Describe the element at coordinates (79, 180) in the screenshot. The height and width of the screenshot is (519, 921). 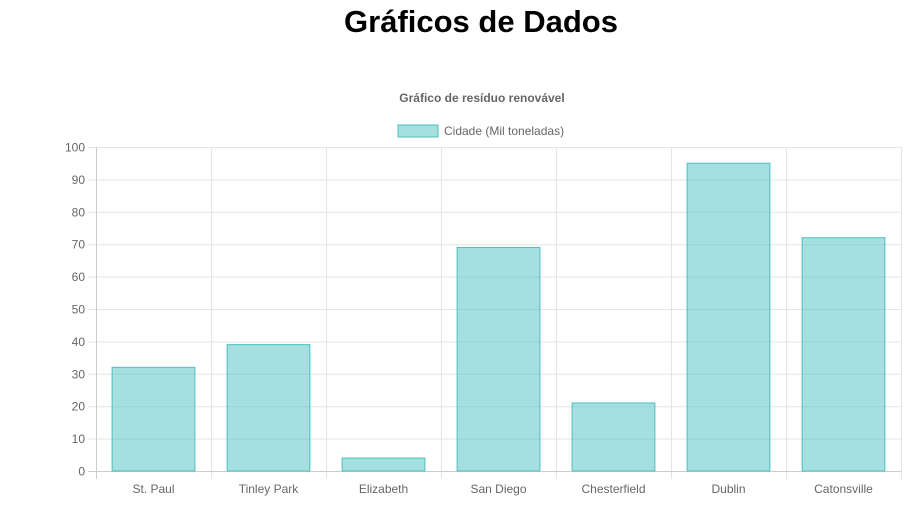
I see `y-tick-label: 90` at that location.